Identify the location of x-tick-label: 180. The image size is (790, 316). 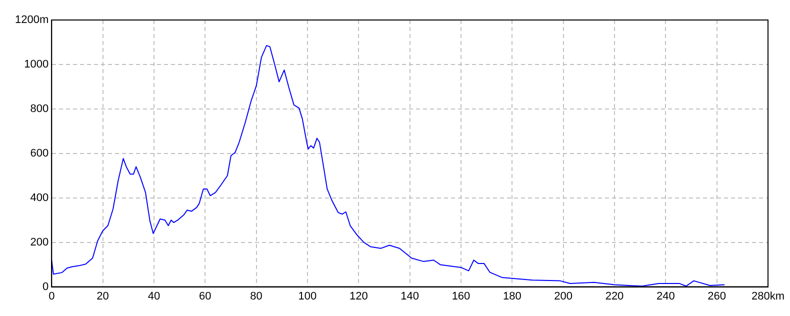
(512, 296).